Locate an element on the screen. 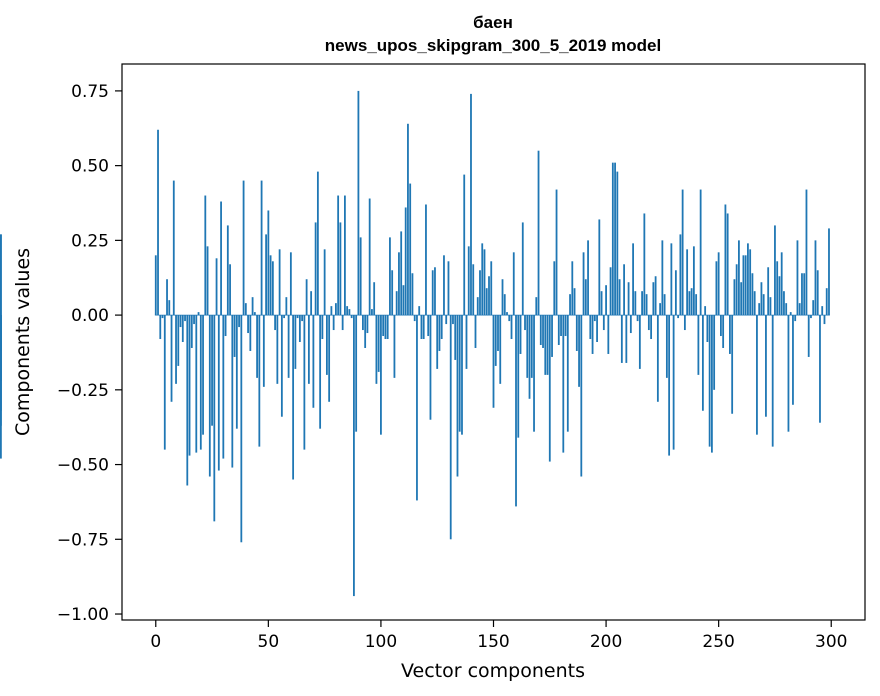 The image size is (880, 696). x-tick-label: 0 is located at coordinates (155, 642).